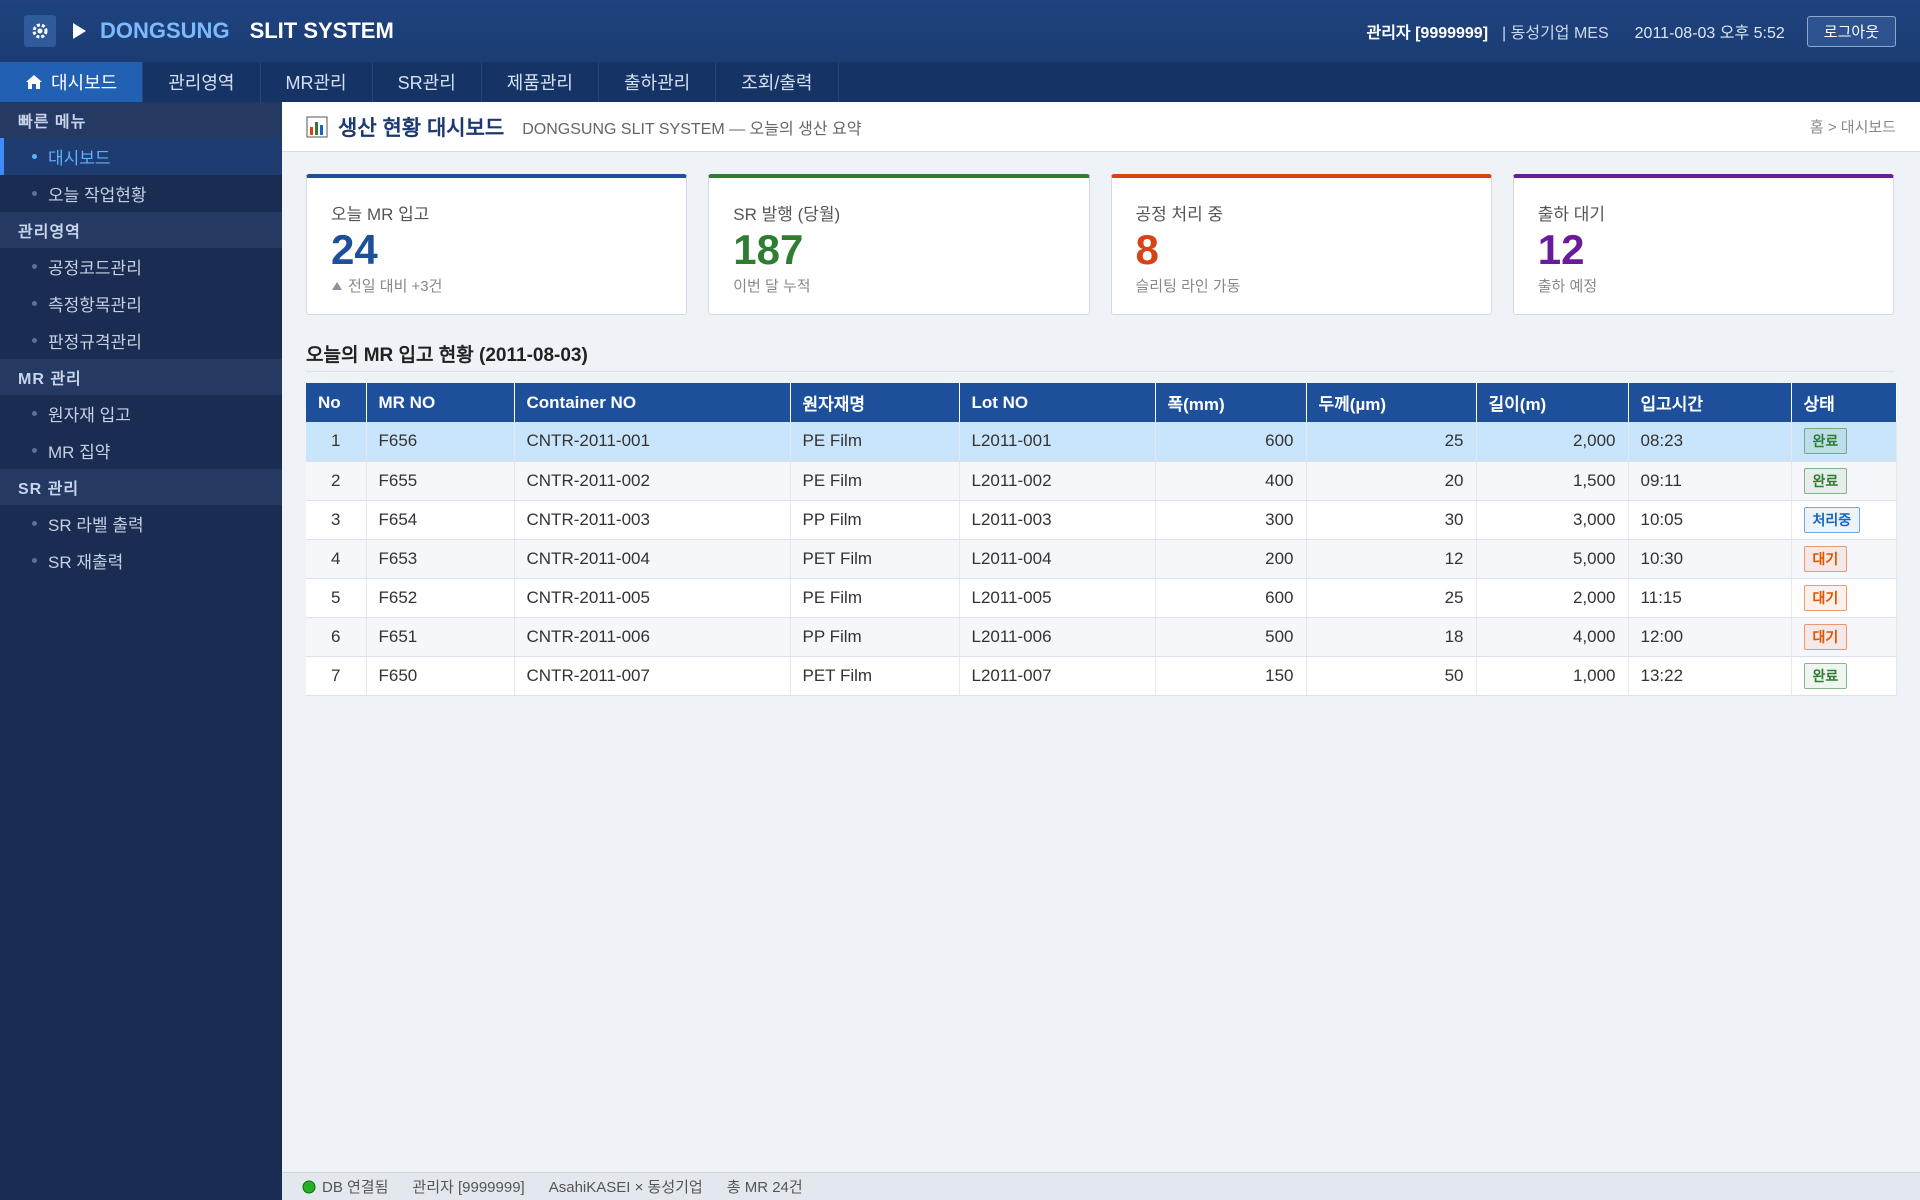 The image size is (1920, 1200). Describe the element at coordinates (1552, 559) in the screenshot. I see `table-cell: 5,000` at that location.